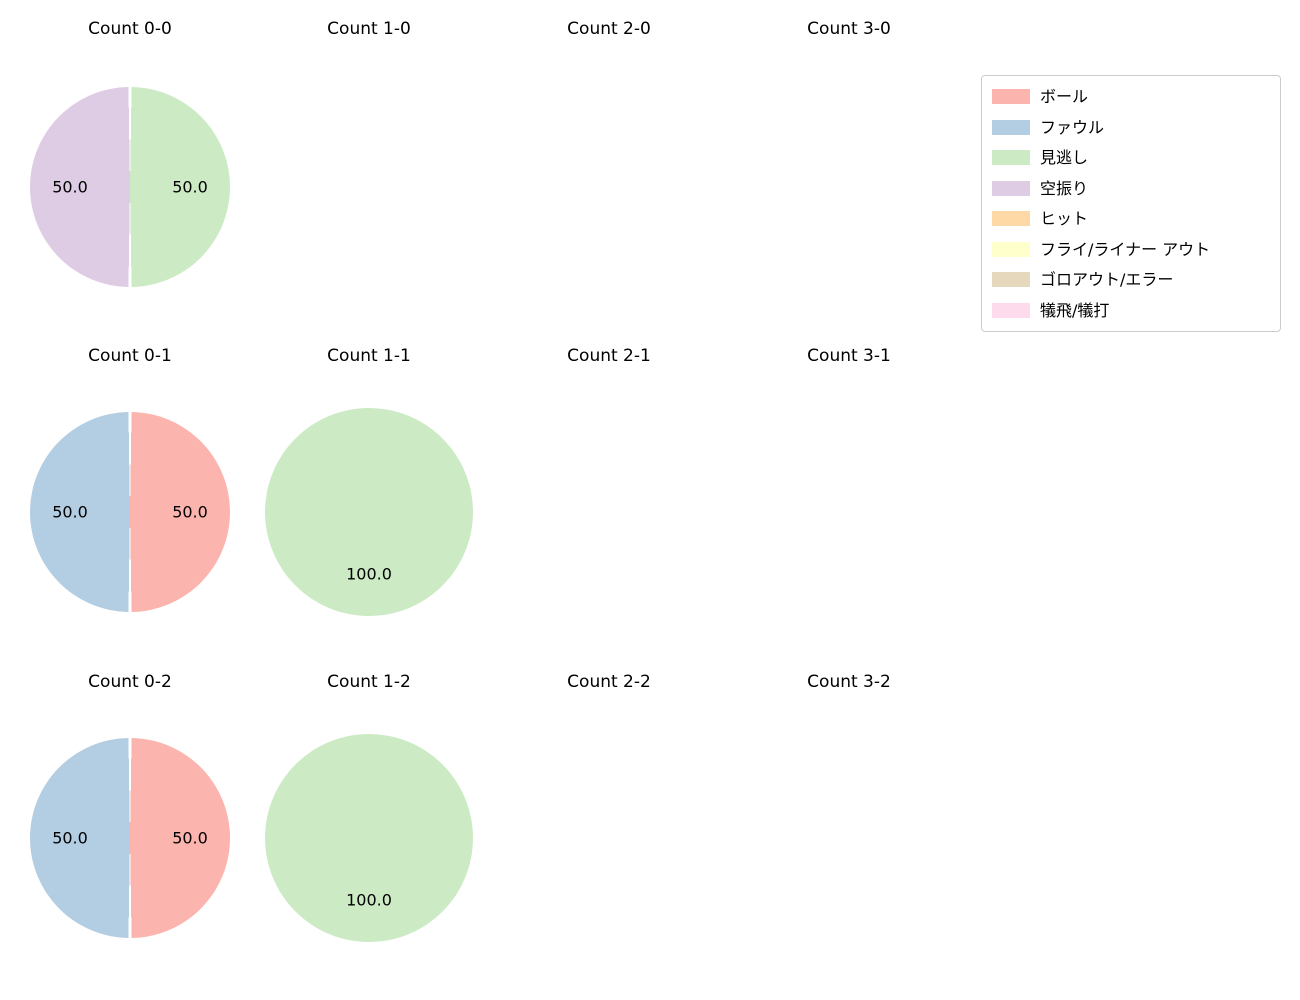  Describe the element at coordinates (130, 356) in the screenshot. I see `subplot-title-count-0-1: Count 0-1` at that location.